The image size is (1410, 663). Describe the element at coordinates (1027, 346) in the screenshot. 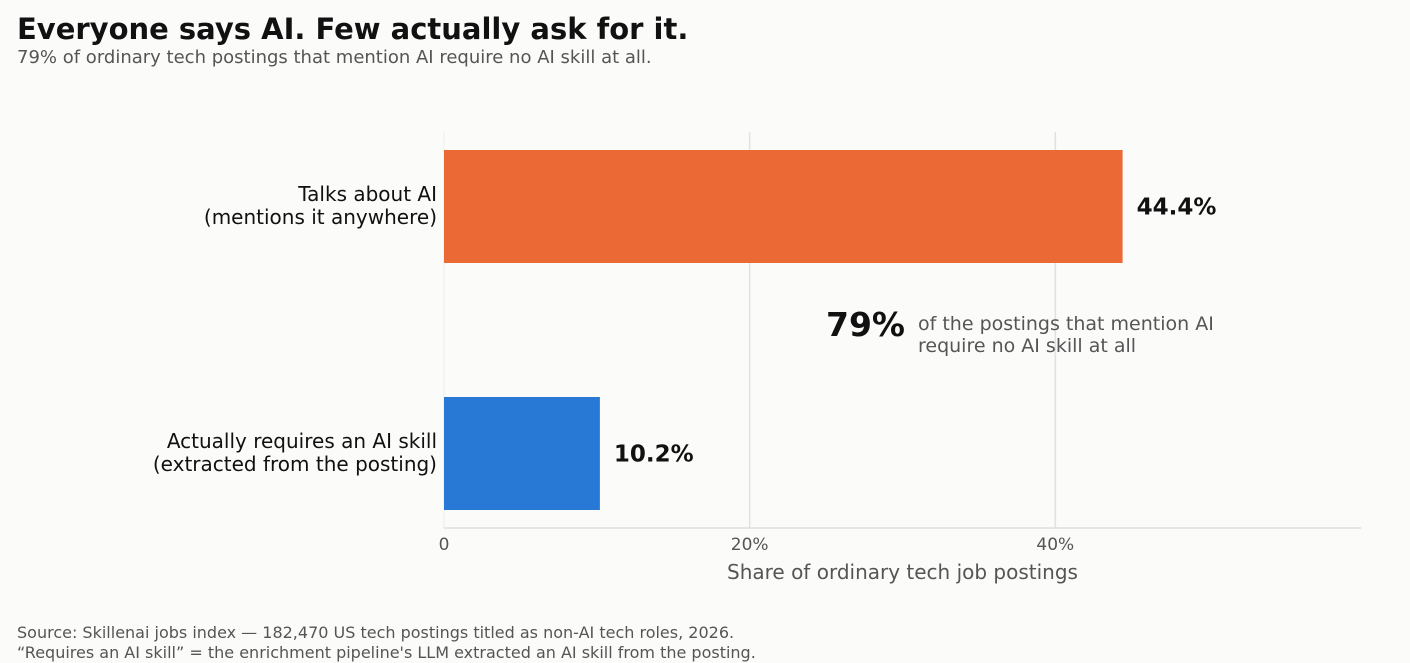

I see `annotation-text: require no AI skill at all` at that location.